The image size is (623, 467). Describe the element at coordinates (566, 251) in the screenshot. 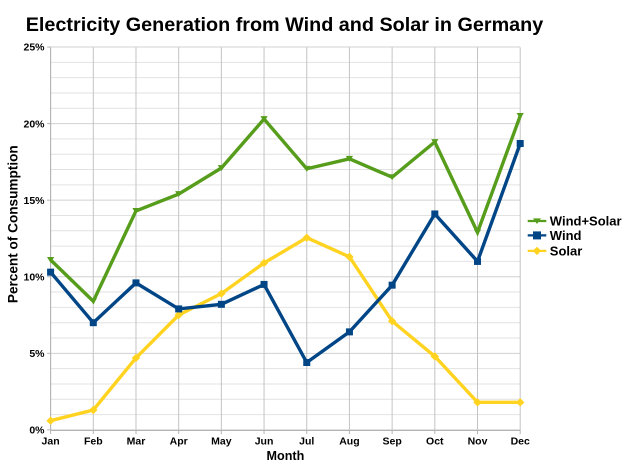

I see `svg-text: Solar` at that location.